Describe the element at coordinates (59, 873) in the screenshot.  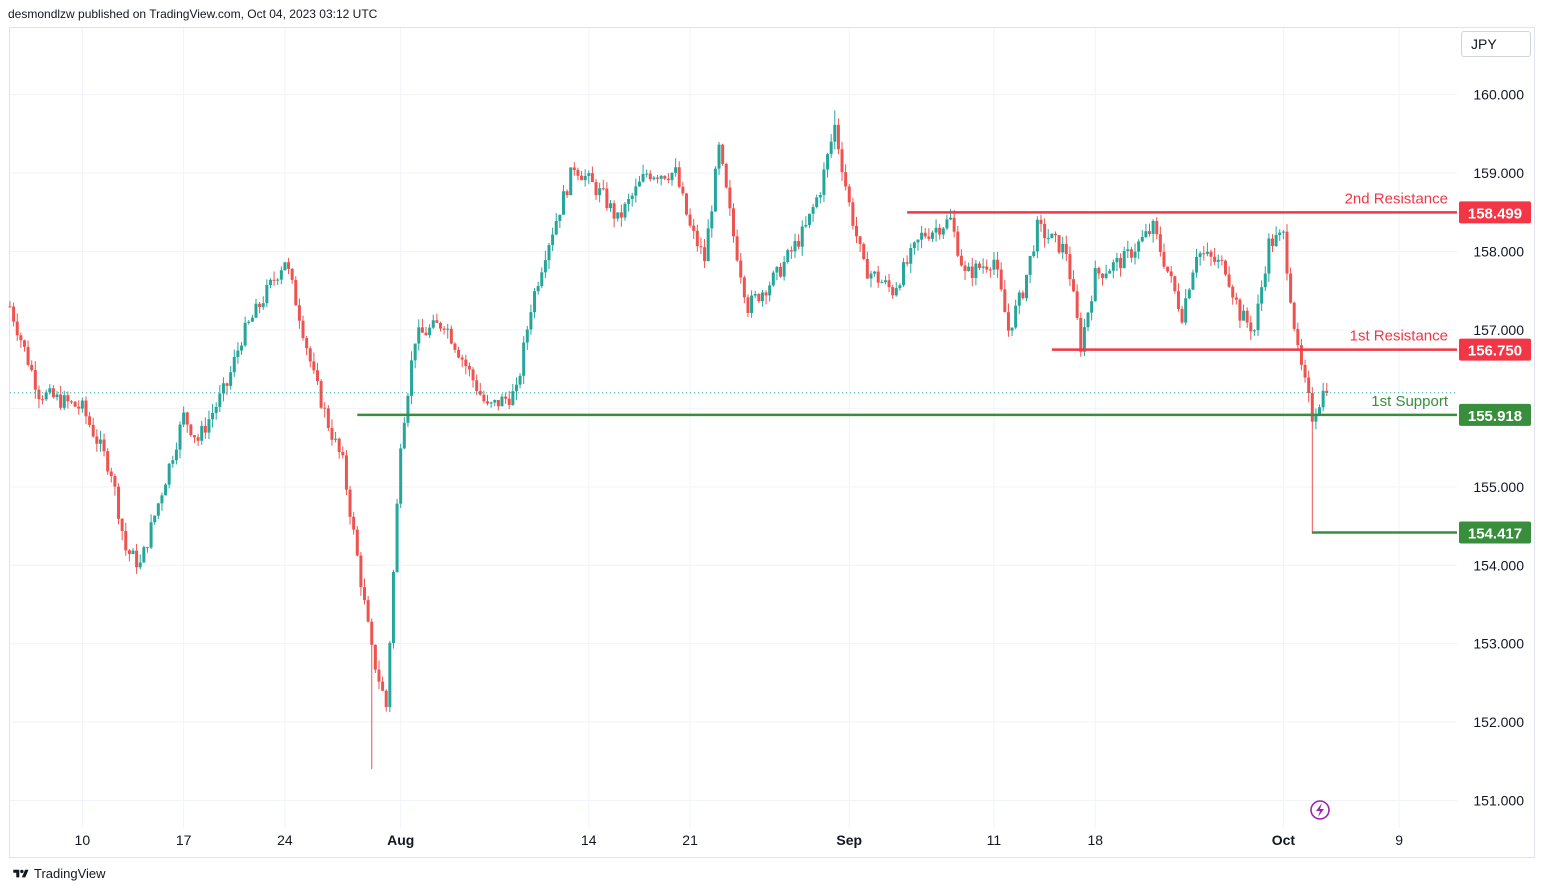
I see `tradingview-brand: TradingView` at that location.